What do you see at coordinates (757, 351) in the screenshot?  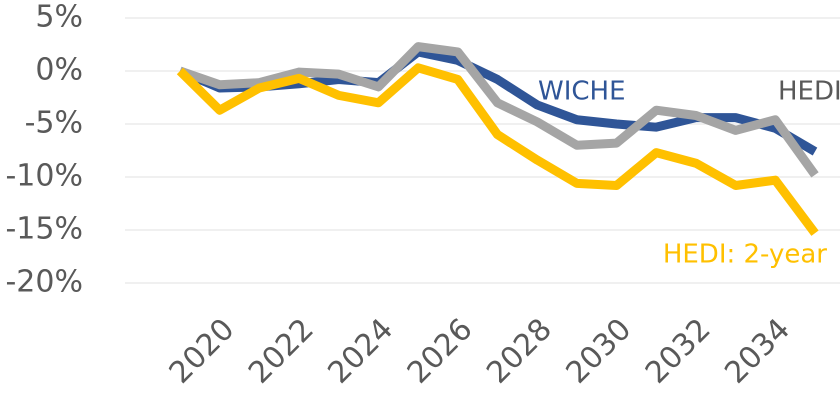 I see `x-tick-label: 2034` at bounding box center [757, 351].